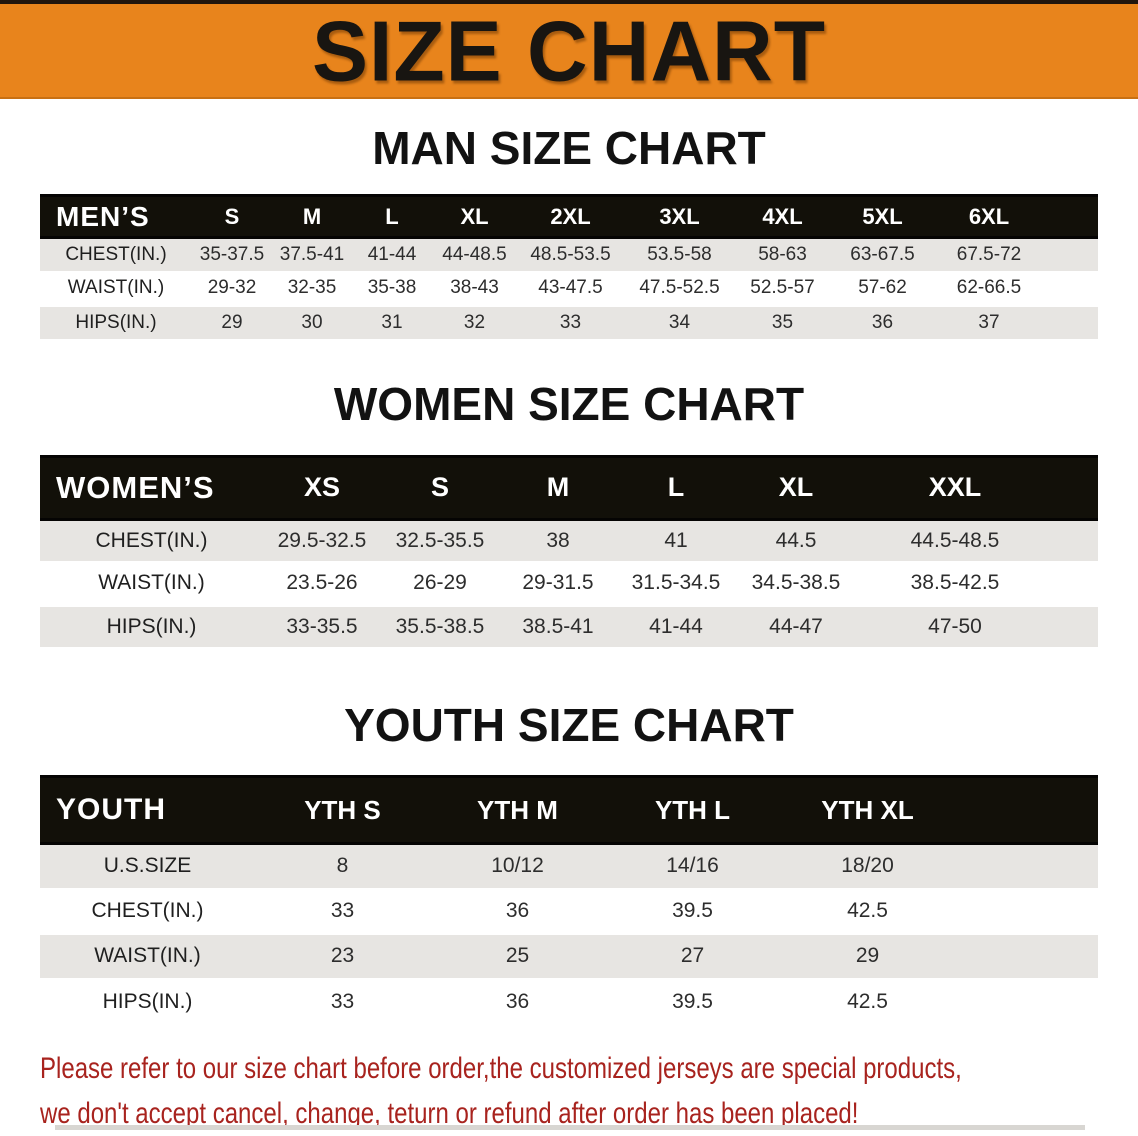 The image size is (1138, 1136). What do you see at coordinates (882, 216) in the screenshot?
I see `men-col-header: 5XL` at bounding box center [882, 216].